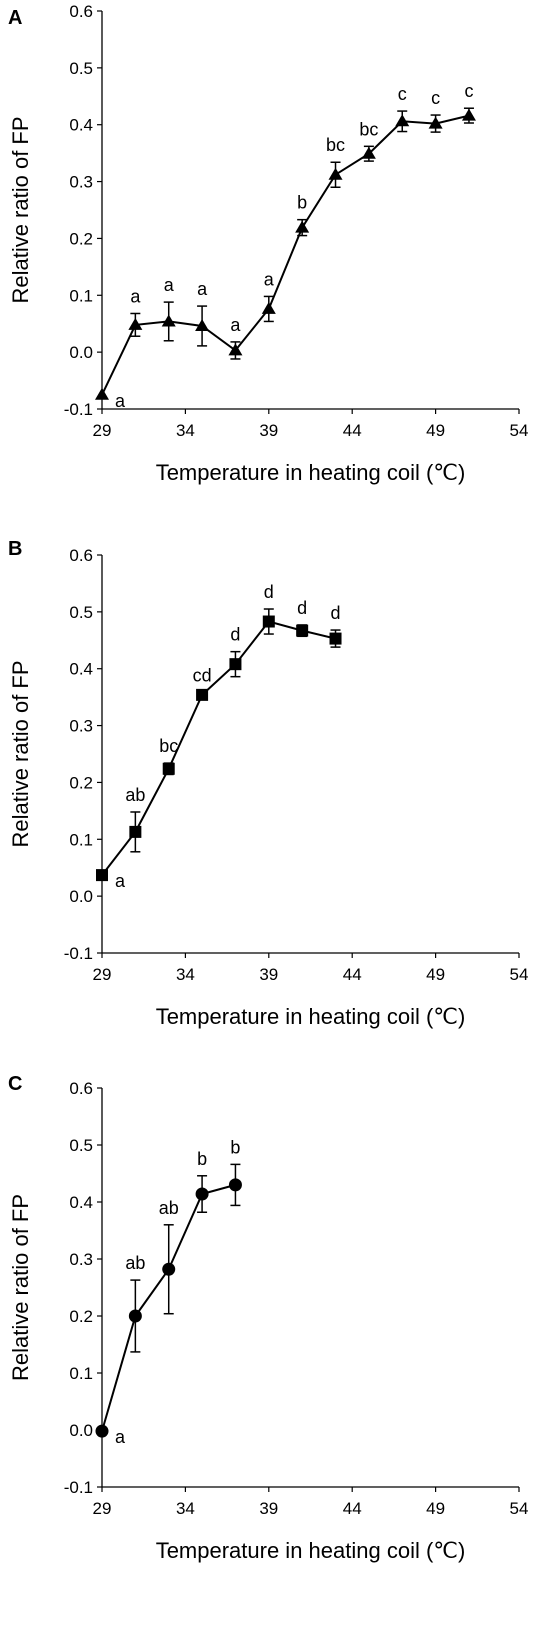  I want to click on panel-letter: C, so click(15, 1084).